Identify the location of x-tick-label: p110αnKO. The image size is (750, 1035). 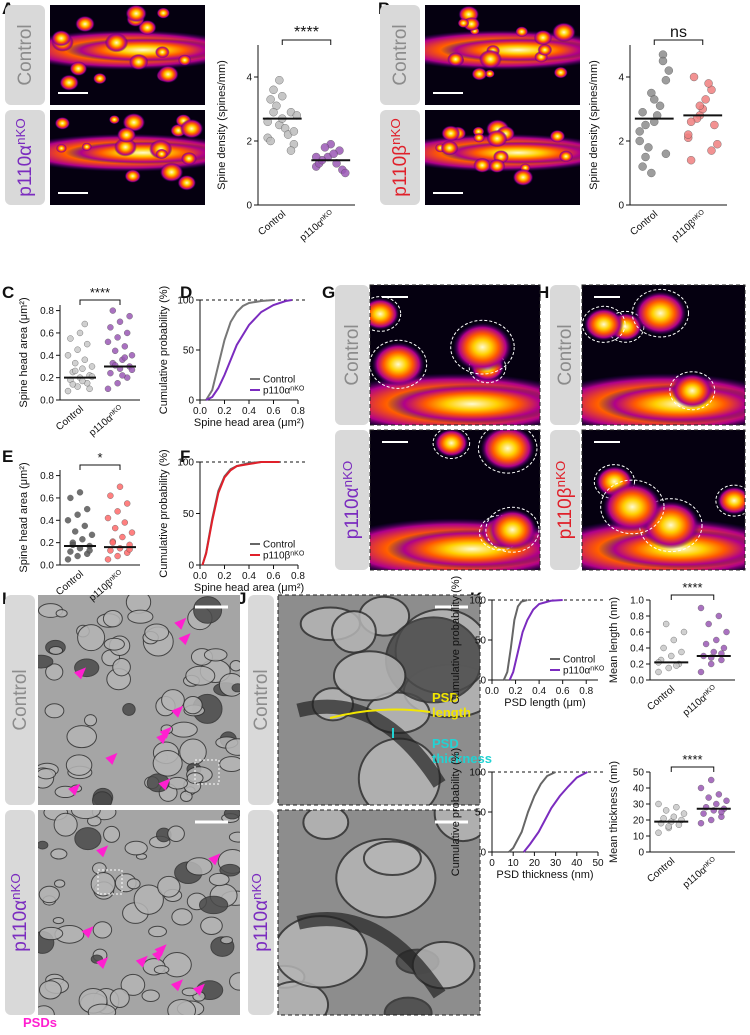
(317, 225).